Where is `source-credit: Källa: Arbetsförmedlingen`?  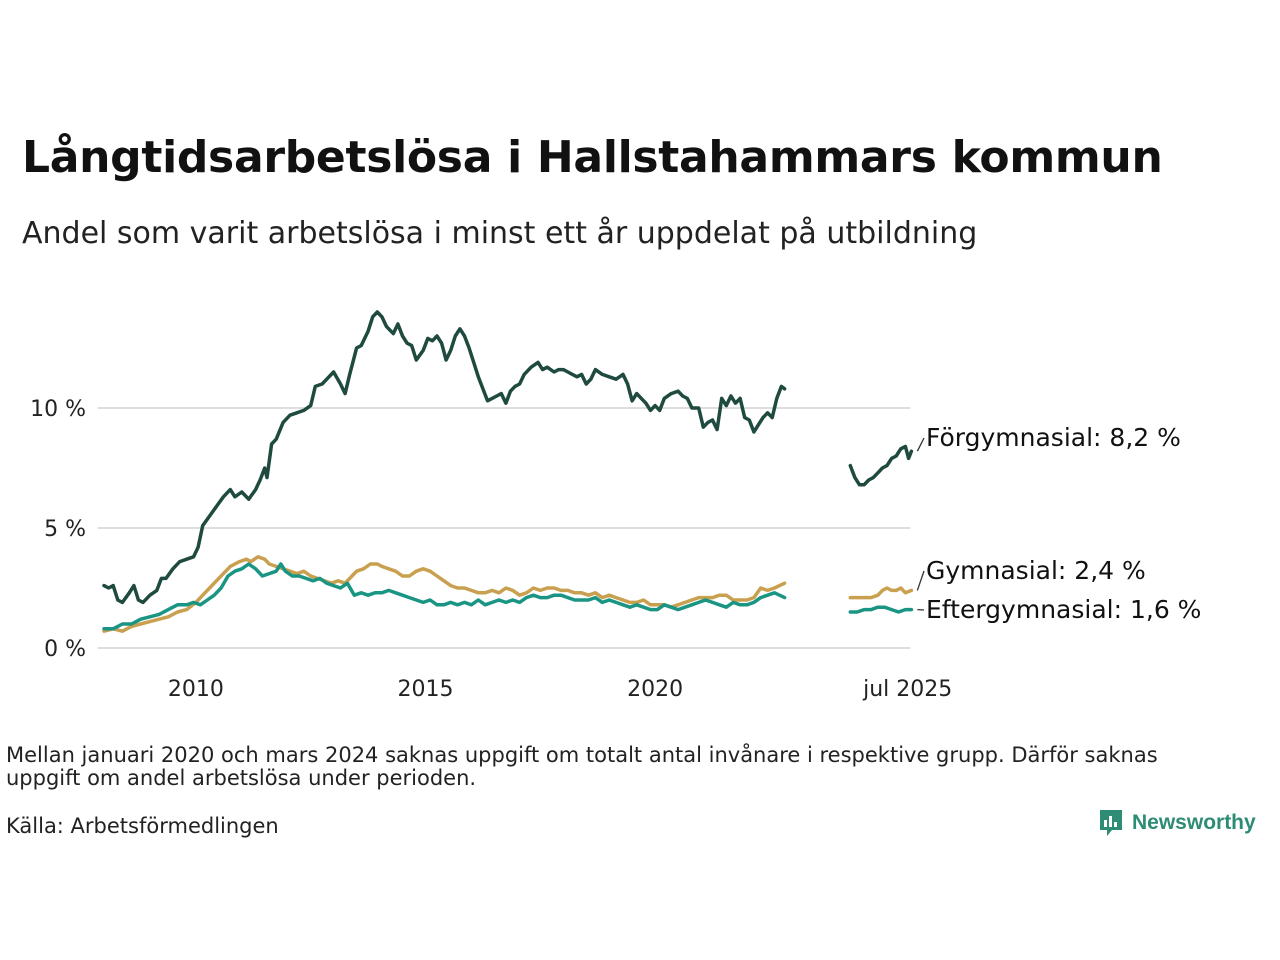
source-credit: Källa: Arbetsförmedlingen is located at coordinates (142, 826).